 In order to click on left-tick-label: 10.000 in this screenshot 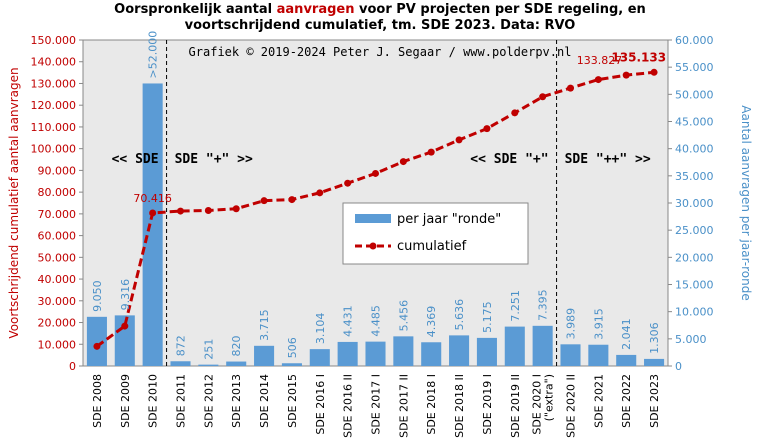, I will do `click(57, 344)`.